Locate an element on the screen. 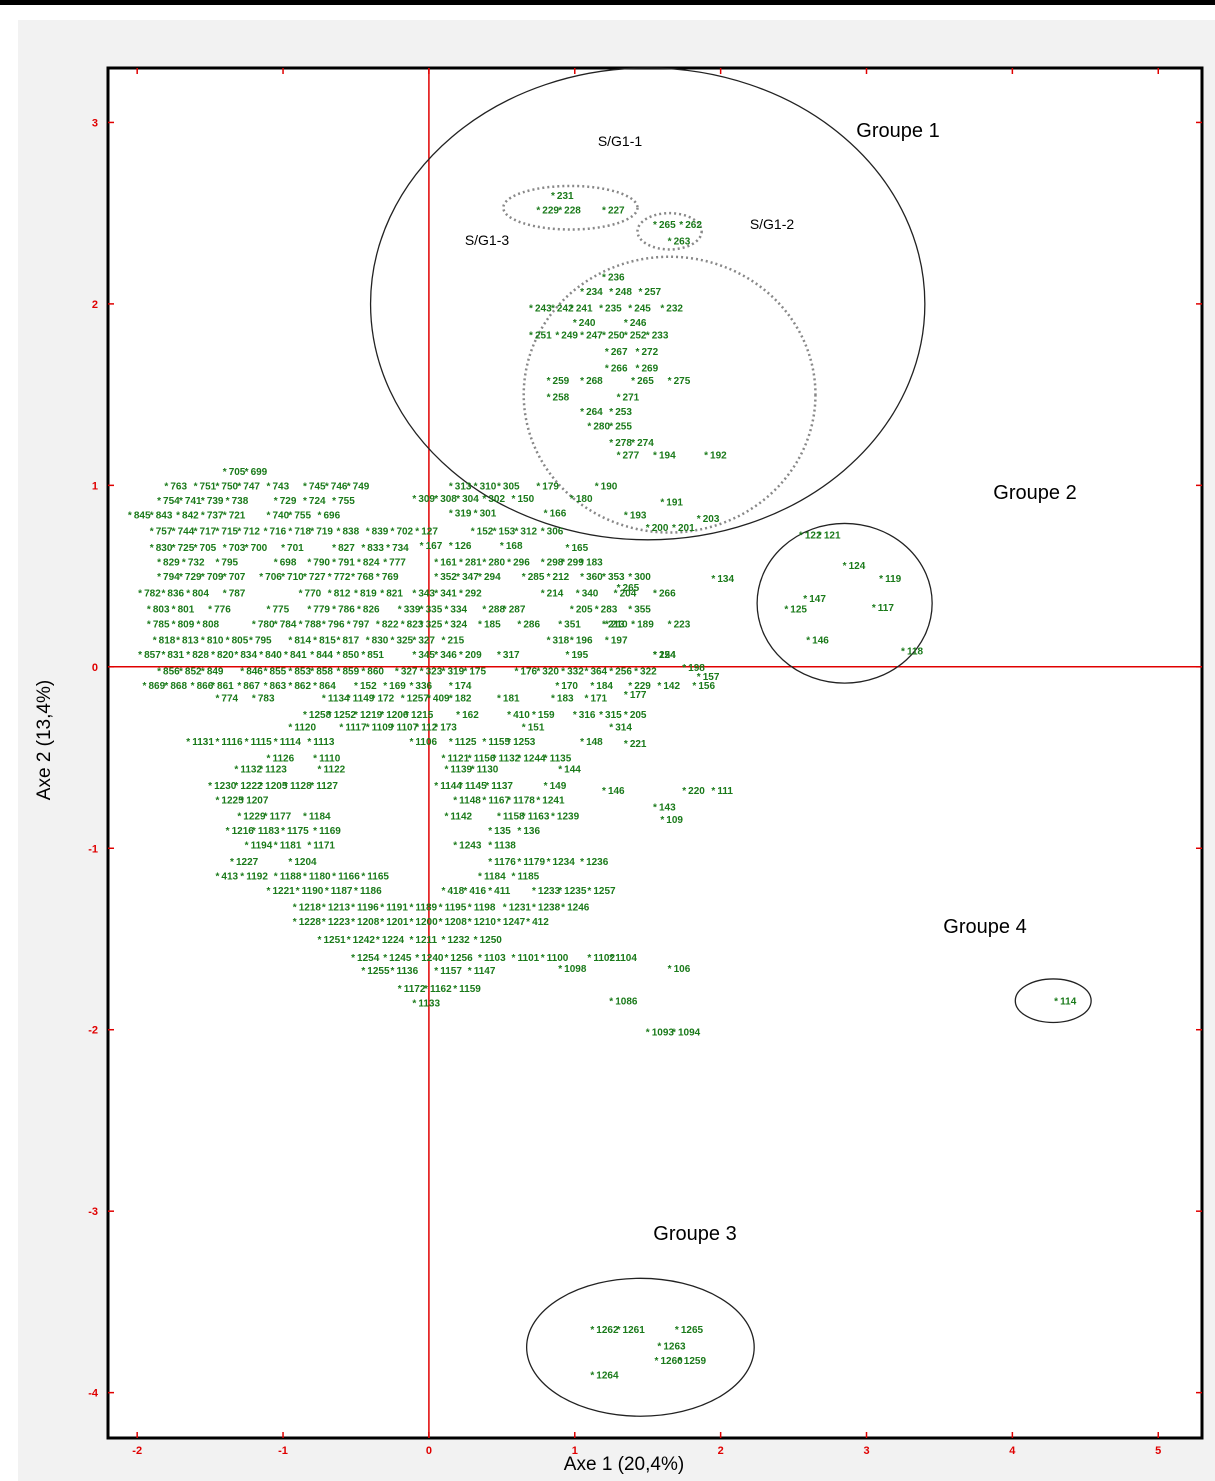  data-point-label: 846 is located at coordinates (254, 671).